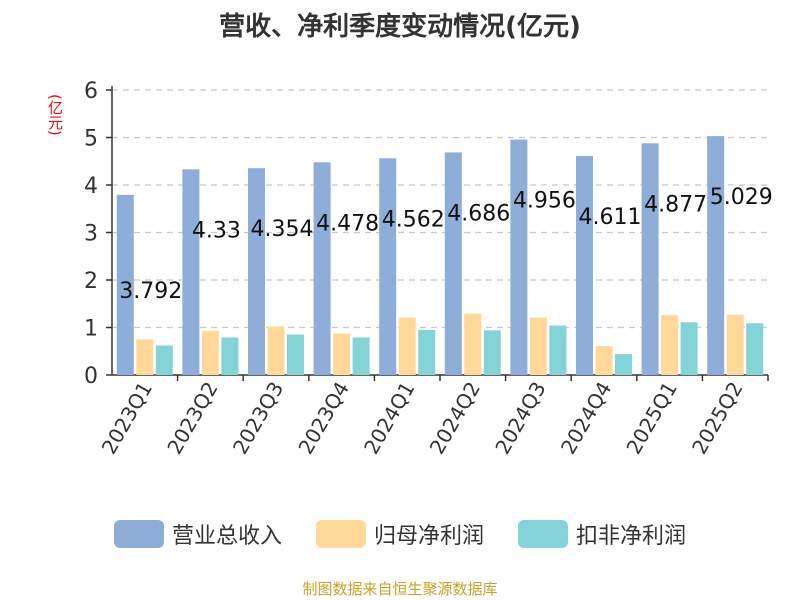  Describe the element at coordinates (91, 376) in the screenshot. I see `y-tick-label: 0` at that location.